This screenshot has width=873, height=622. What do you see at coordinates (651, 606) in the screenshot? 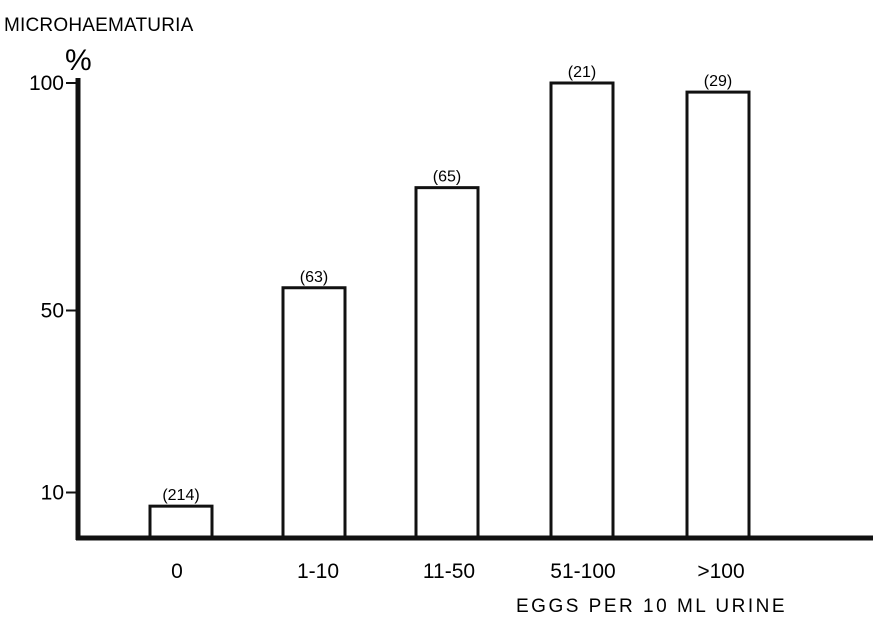
I see `x-axis-label: EGGS PER 10 ML URINE` at bounding box center [651, 606].